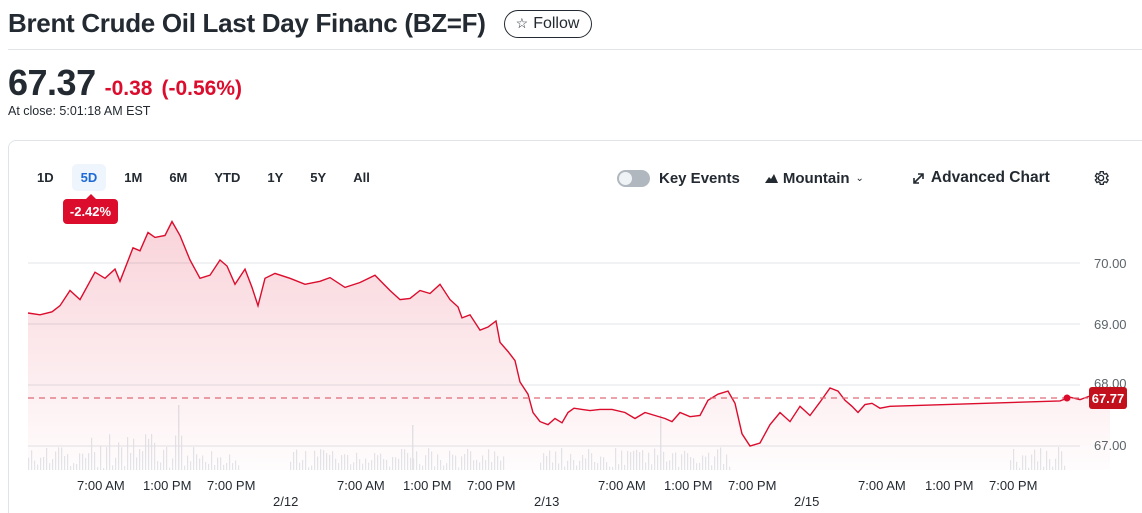  Describe the element at coordinates (918, 178) in the screenshot. I see `expand-arrows-icon` at that location.